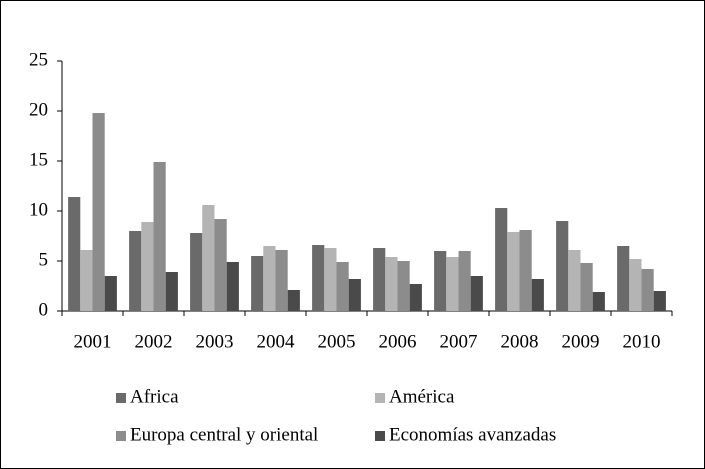  I want to click on x-tick-label: 2001, so click(93, 341).